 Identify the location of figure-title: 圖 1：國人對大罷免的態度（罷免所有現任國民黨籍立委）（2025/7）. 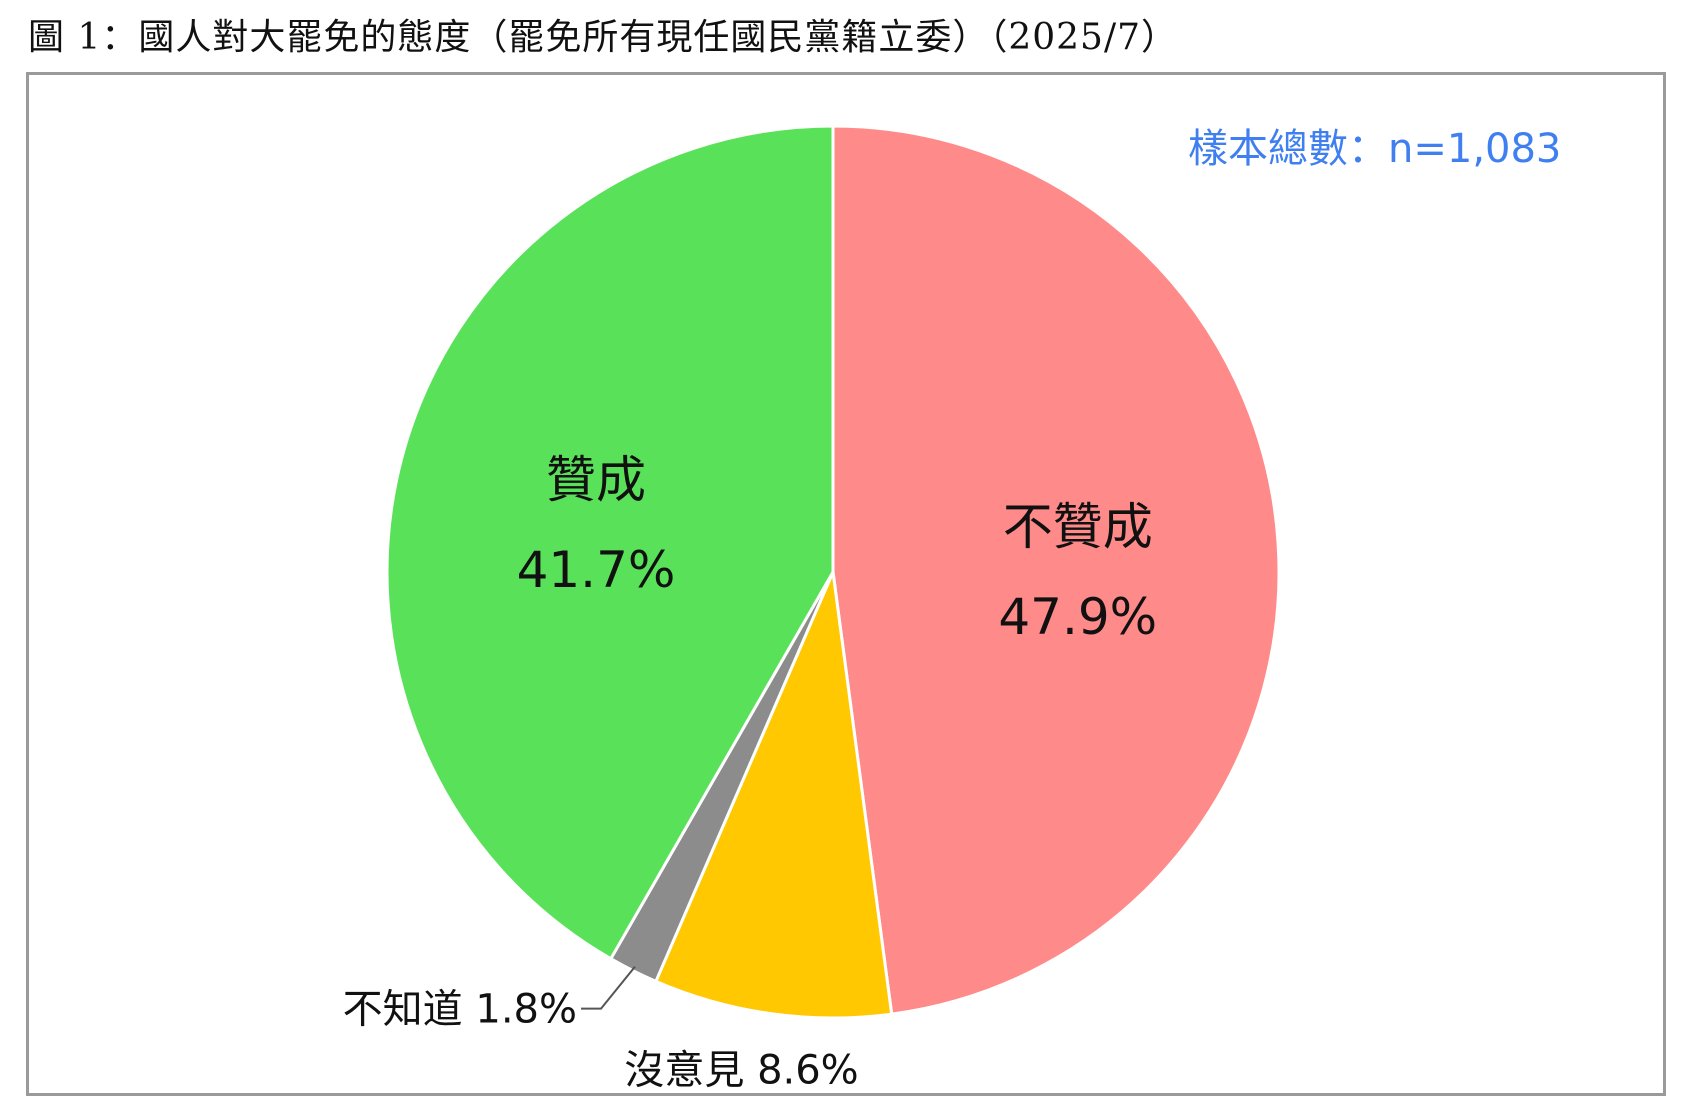
(603, 37).